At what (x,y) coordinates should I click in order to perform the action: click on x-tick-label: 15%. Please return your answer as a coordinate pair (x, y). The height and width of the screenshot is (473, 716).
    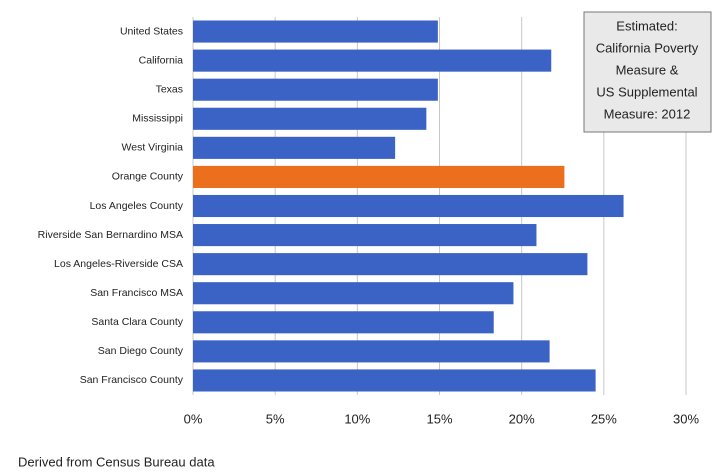
    Looking at the image, I should click on (439, 418).